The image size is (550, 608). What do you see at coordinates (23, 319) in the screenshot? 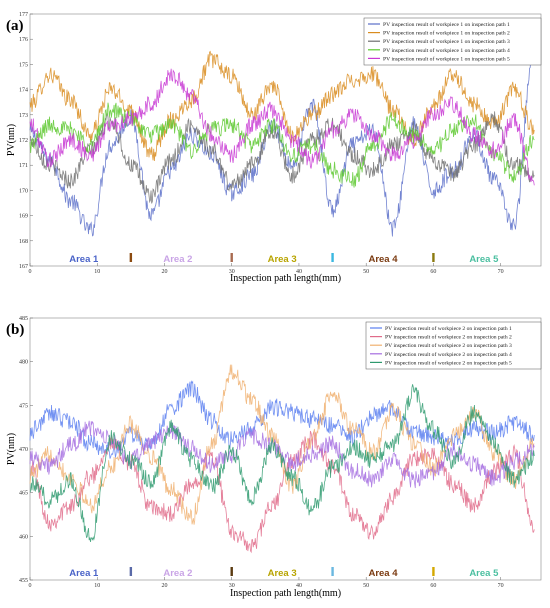
I see `y-tick-label: 485` at bounding box center [23, 319].